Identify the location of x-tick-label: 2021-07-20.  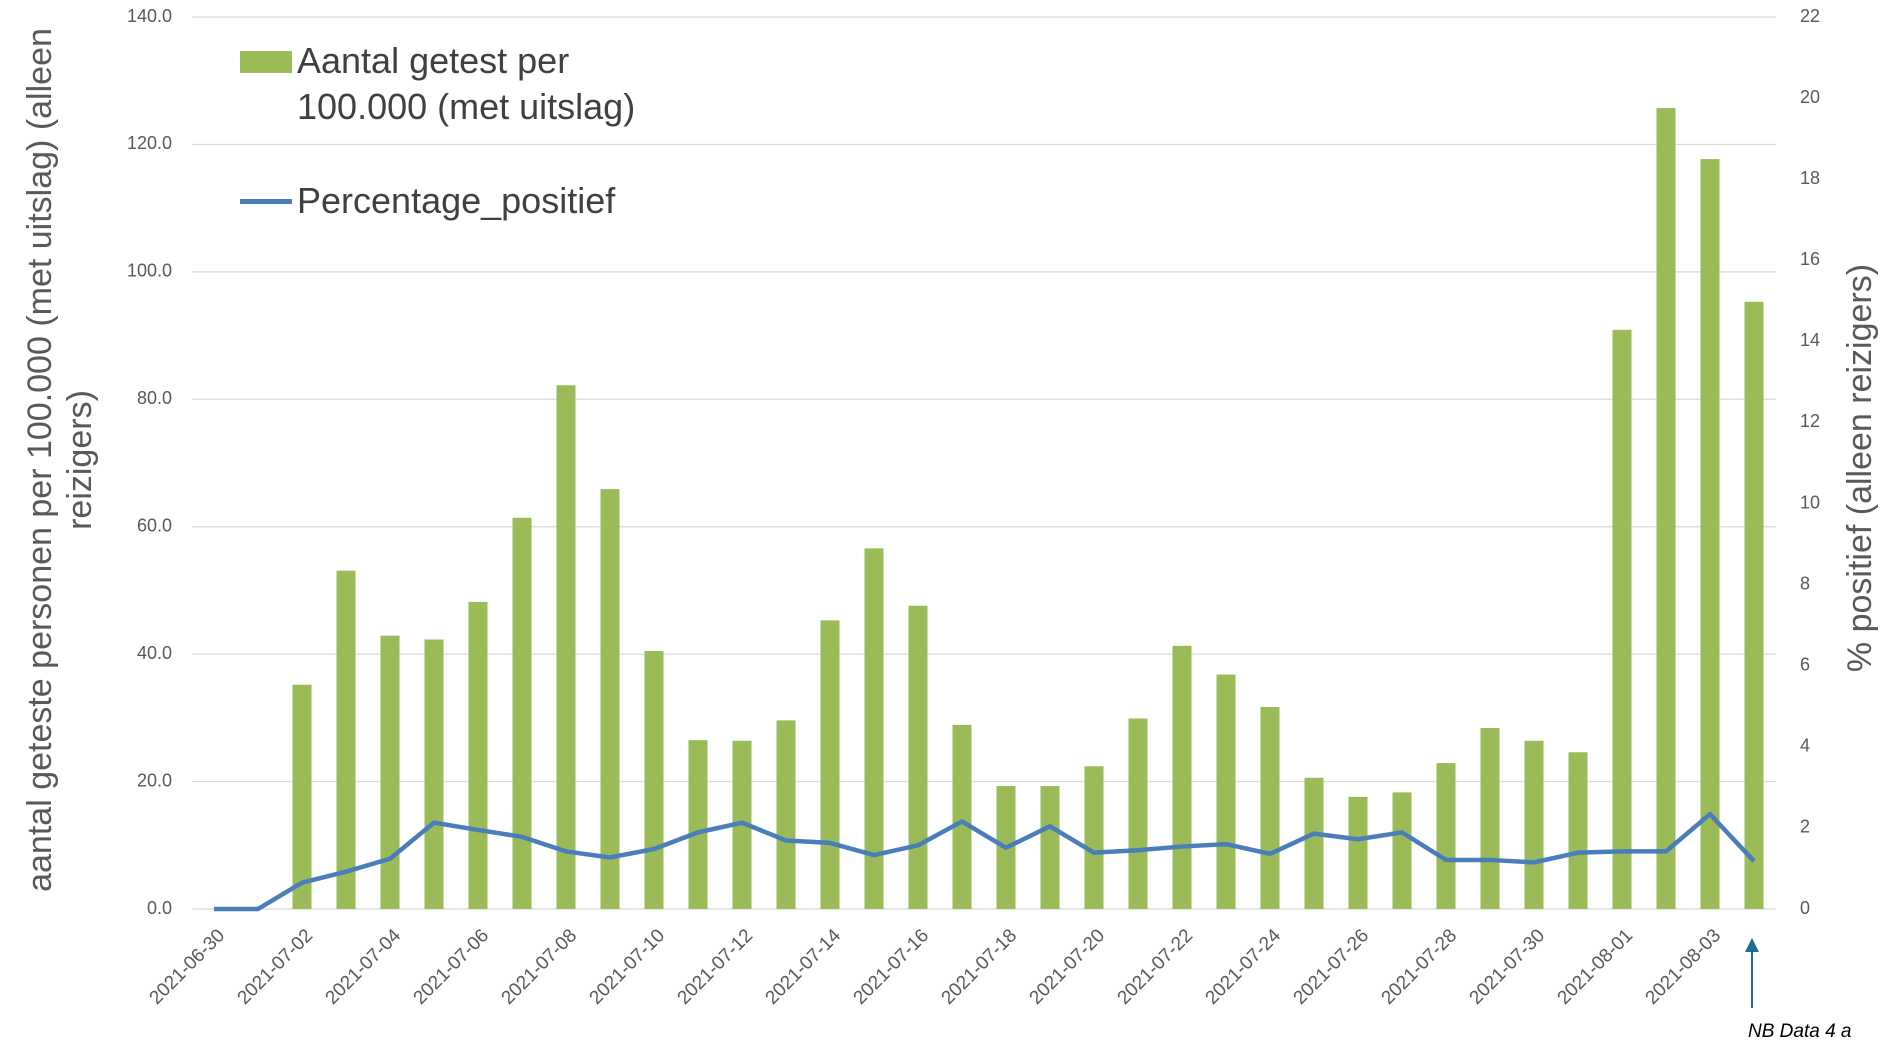
(1067, 967).